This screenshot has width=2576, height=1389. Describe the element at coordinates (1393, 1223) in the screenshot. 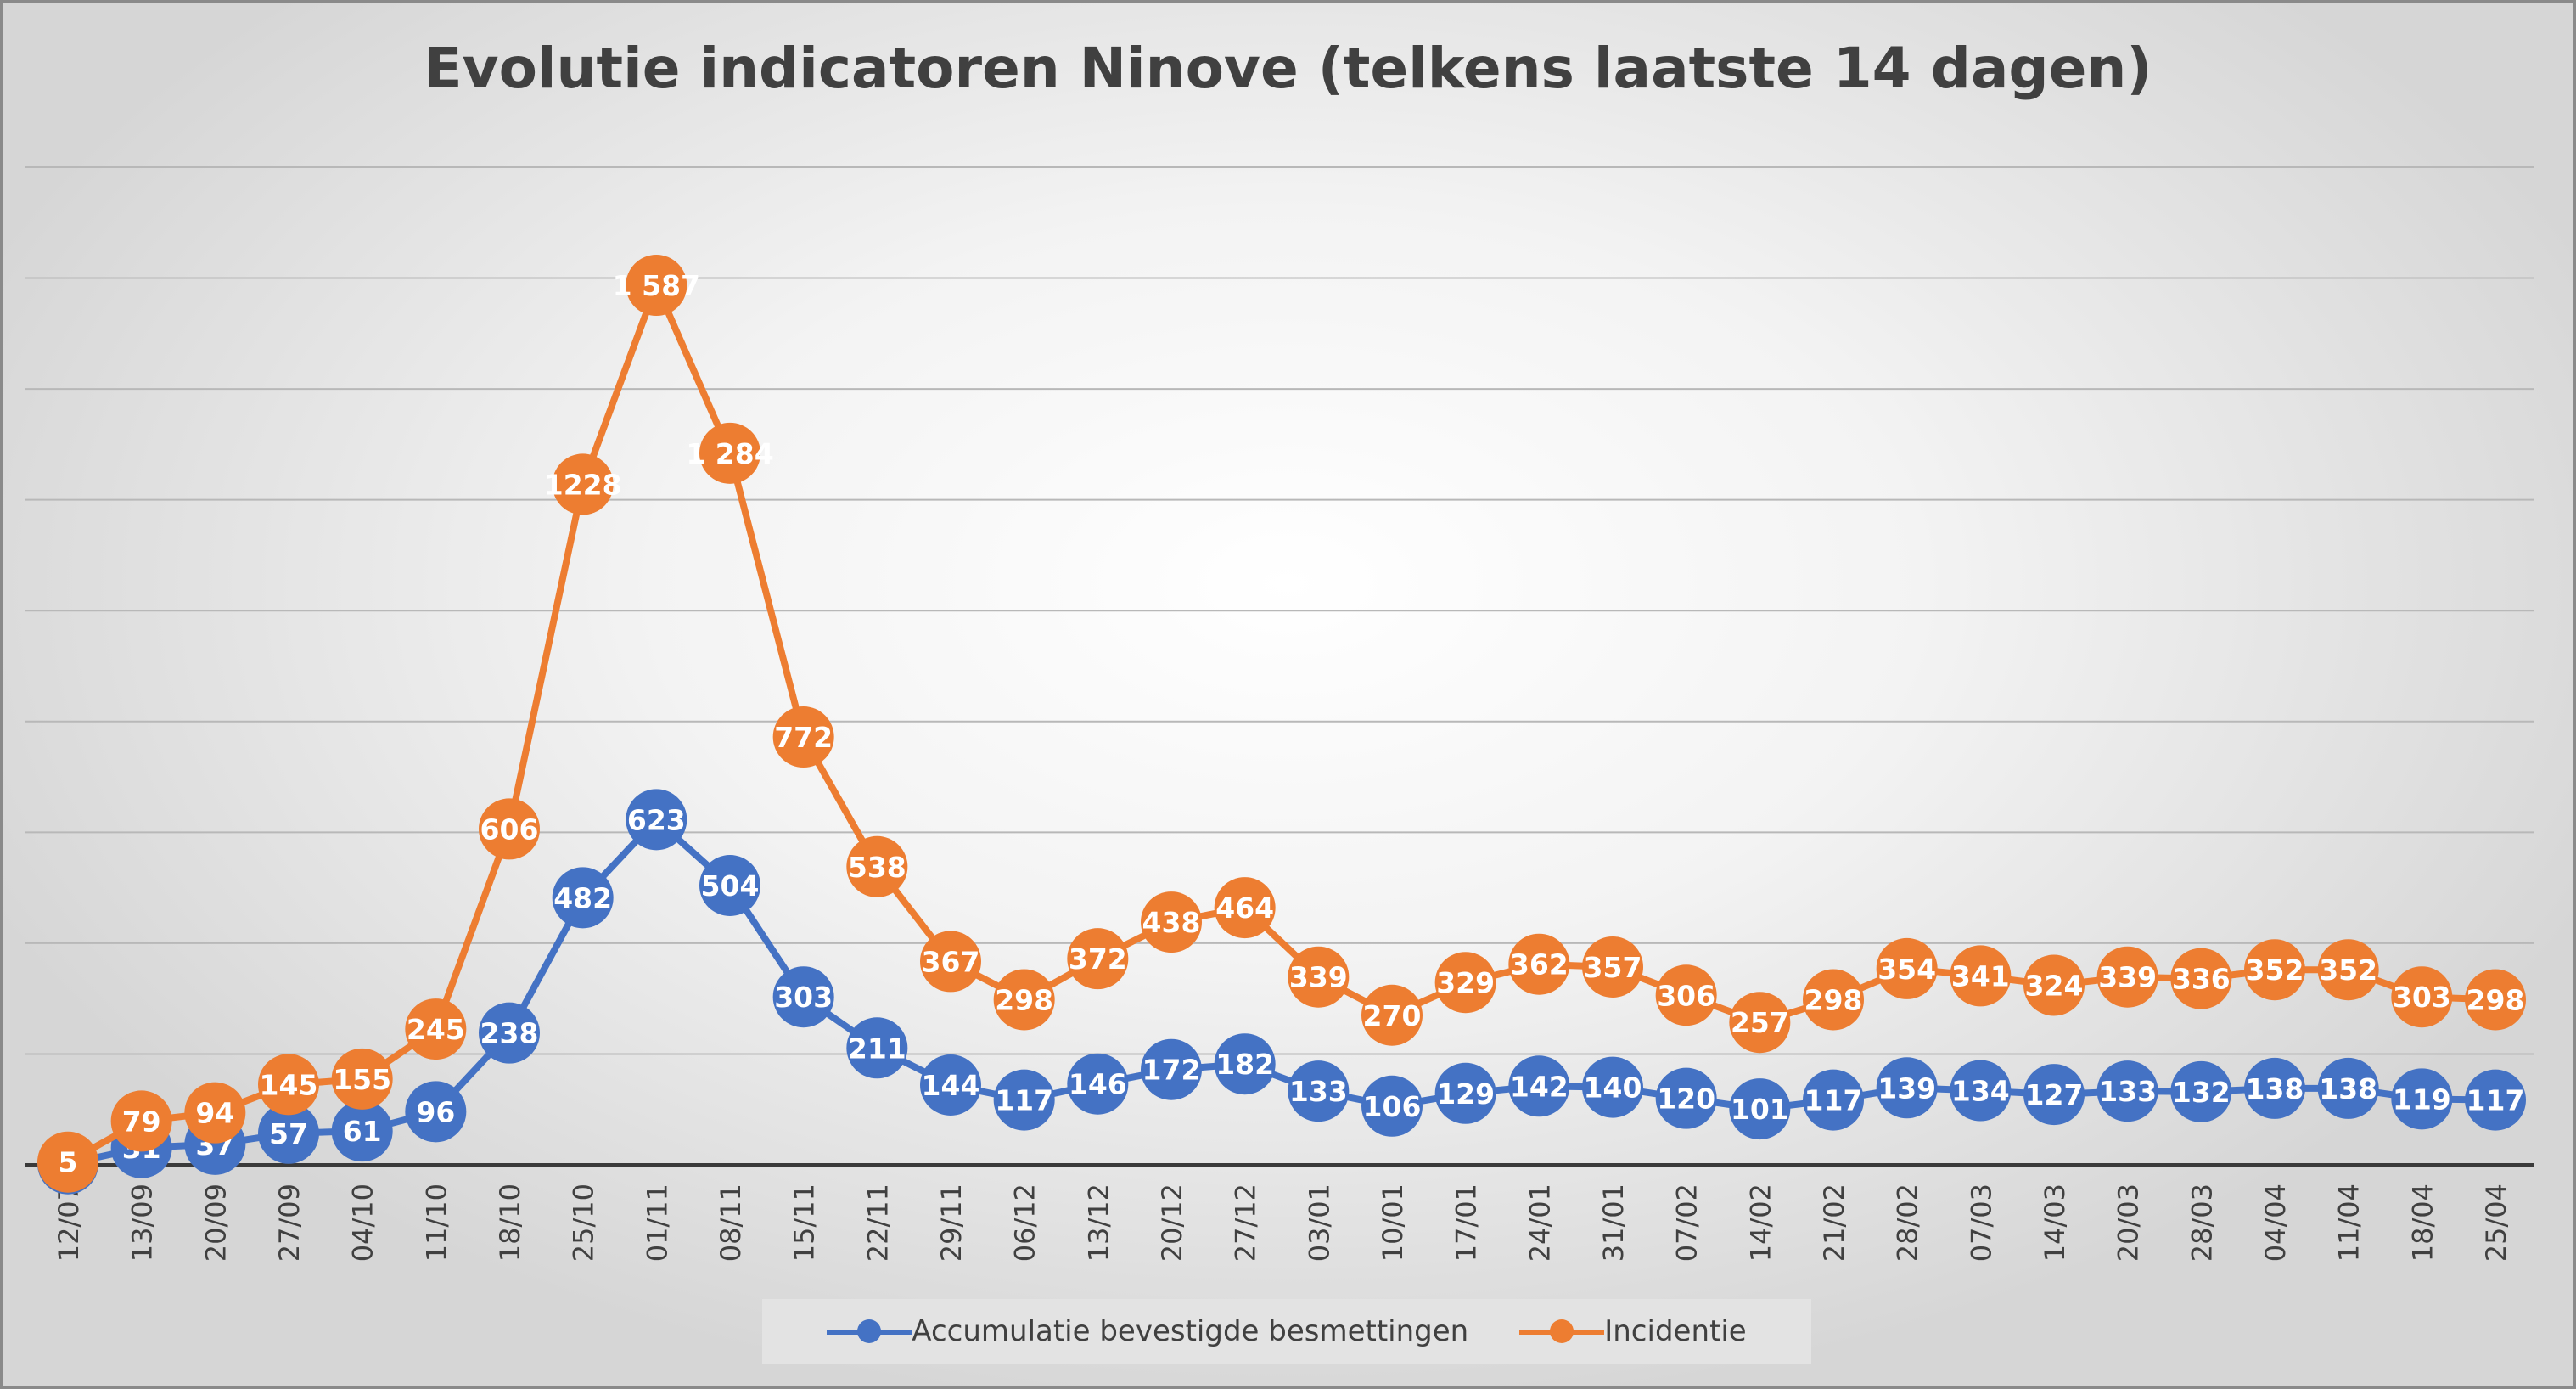

I see `x-tick-label: 10/01` at that location.